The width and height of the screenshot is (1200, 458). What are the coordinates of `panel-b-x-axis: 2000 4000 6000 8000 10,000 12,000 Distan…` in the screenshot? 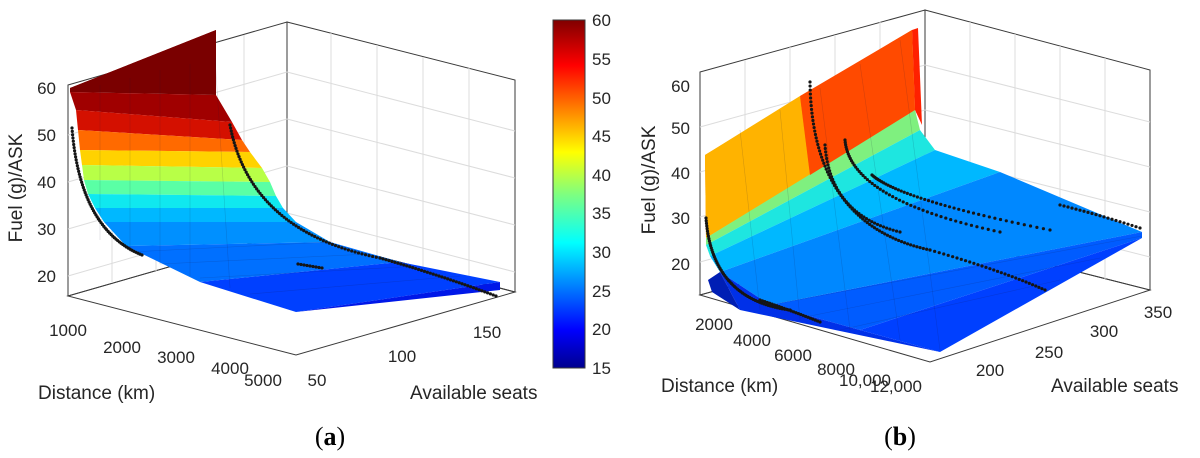 It's located at (791, 356).